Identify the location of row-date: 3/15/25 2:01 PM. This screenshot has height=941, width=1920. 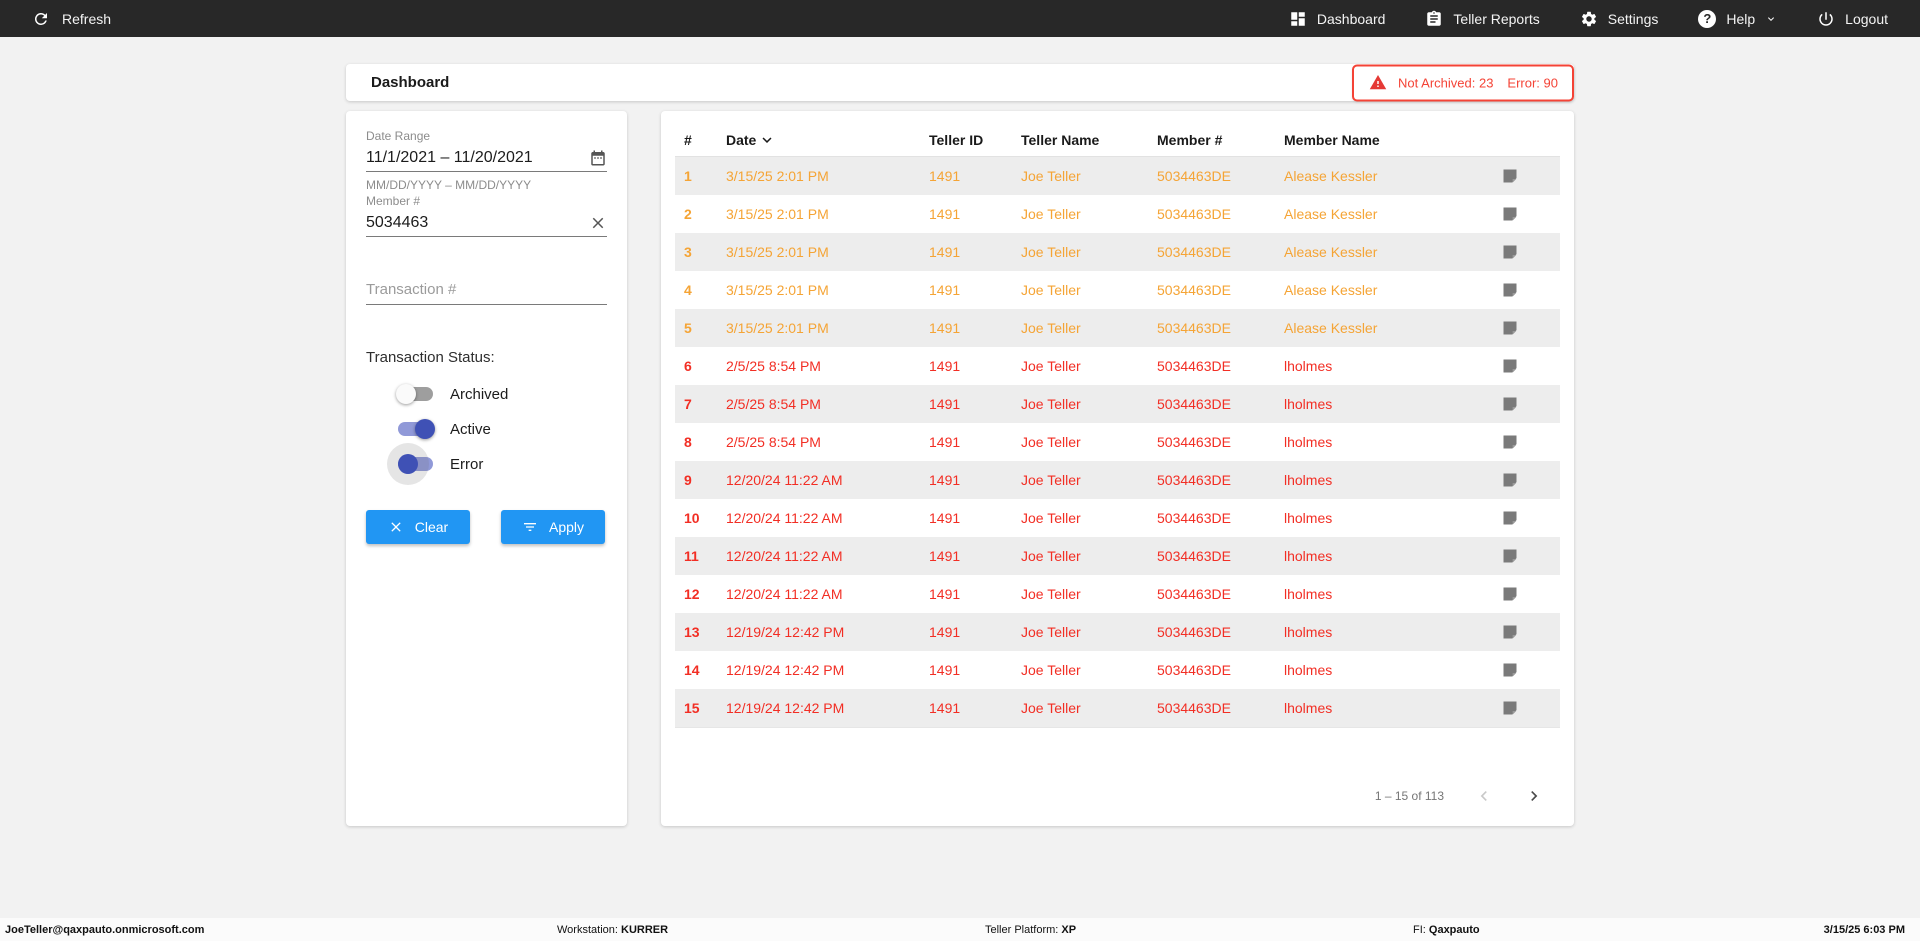
(777, 328).